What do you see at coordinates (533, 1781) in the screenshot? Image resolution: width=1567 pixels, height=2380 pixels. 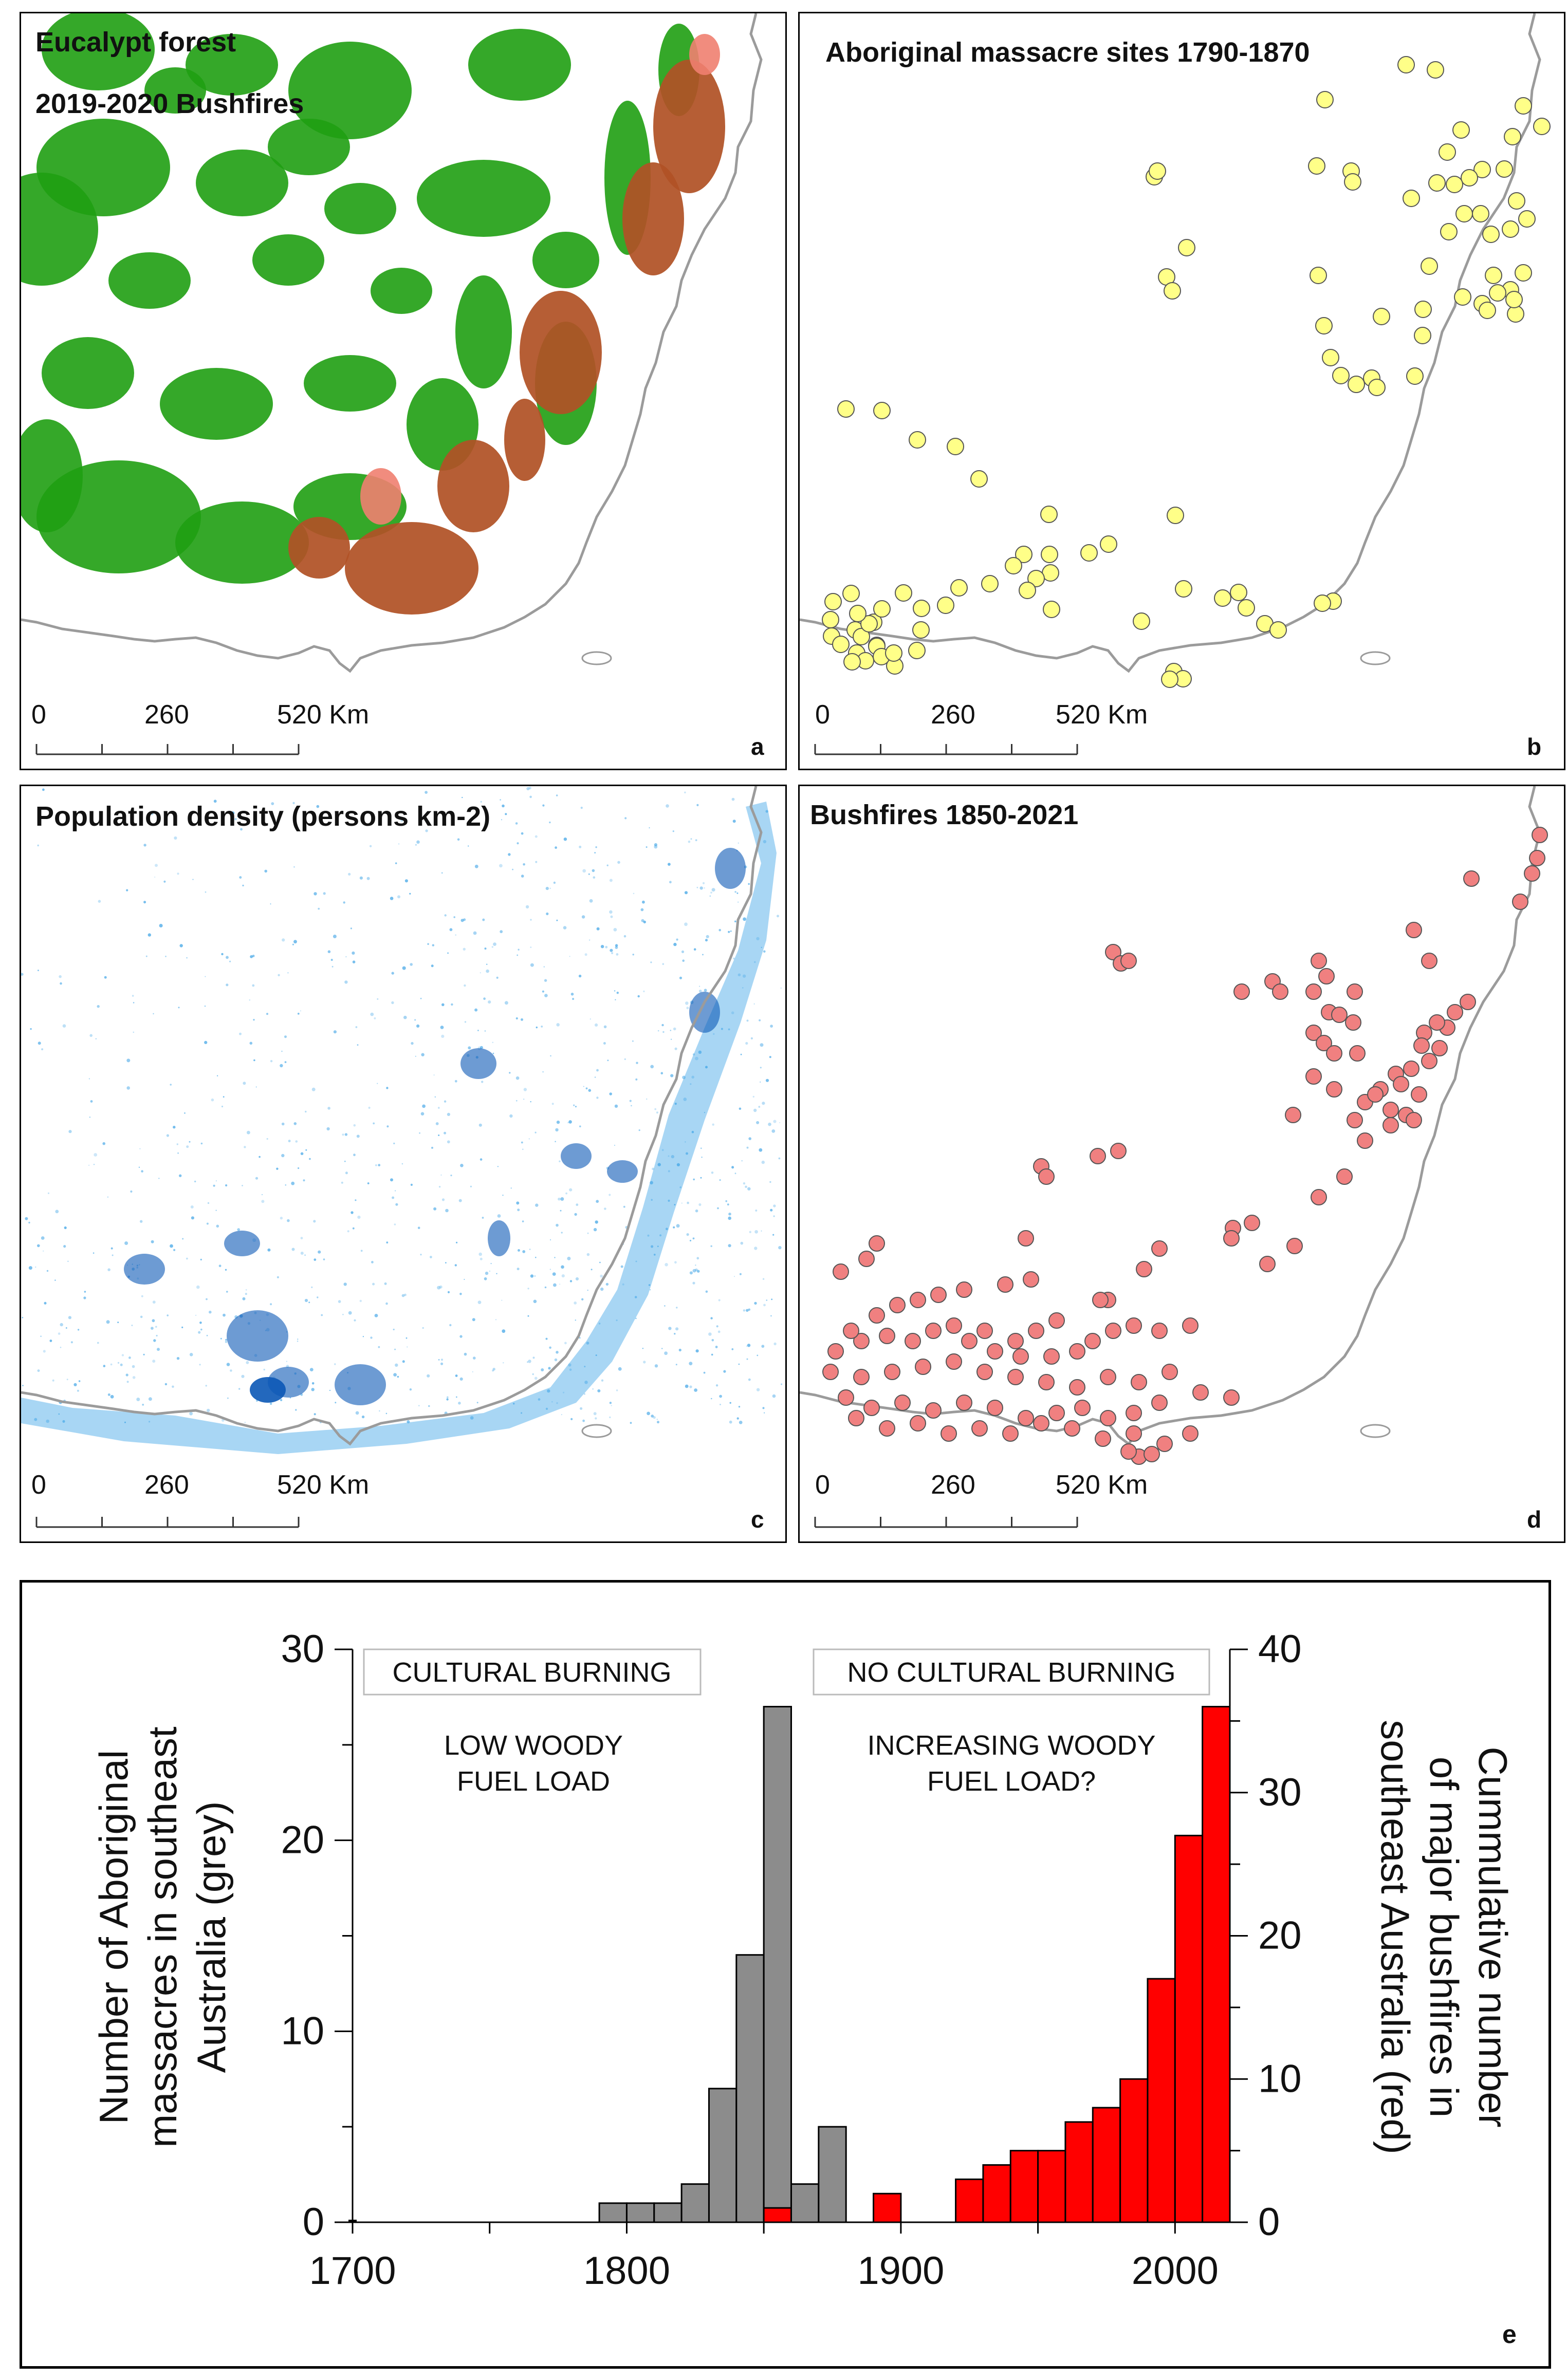 I see `low-fuel-line2: FUEL LOAD` at bounding box center [533, 1781].